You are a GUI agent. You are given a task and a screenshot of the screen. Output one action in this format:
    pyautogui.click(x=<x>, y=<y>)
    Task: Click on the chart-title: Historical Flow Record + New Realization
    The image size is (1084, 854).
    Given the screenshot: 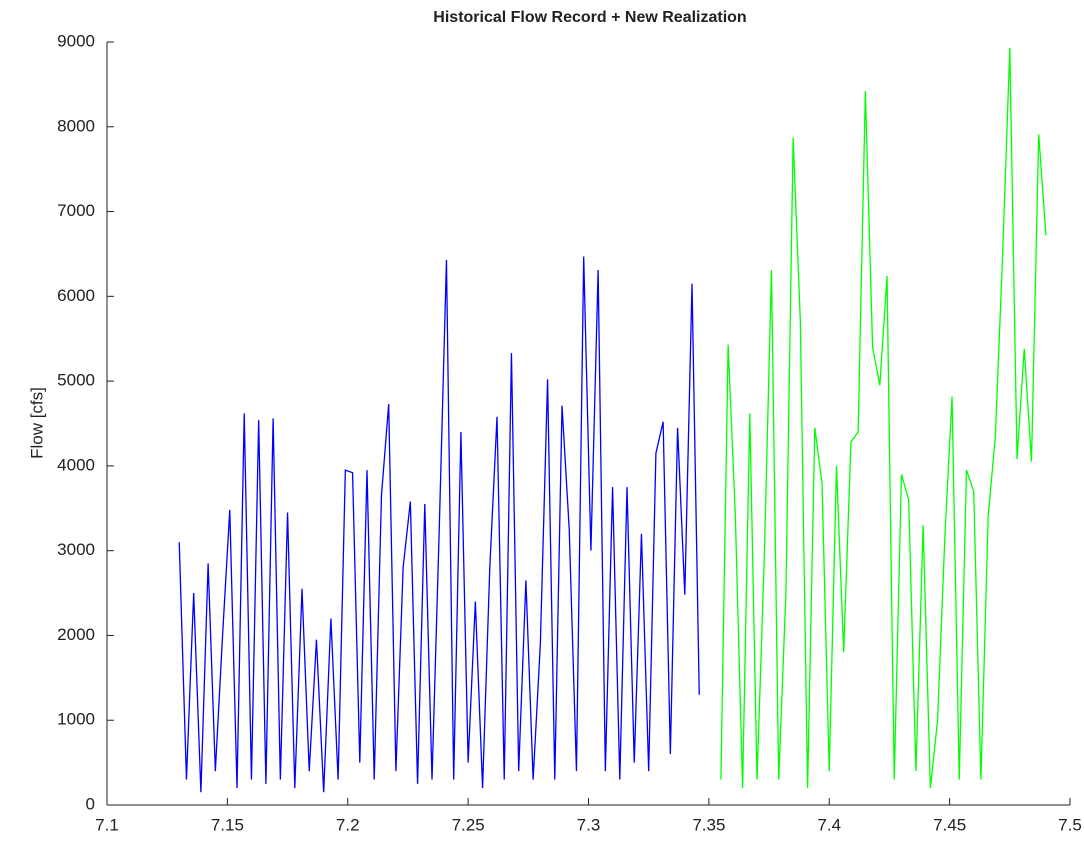 What is the action you would take?
    pyautogui.click(x=589, y=17)
    